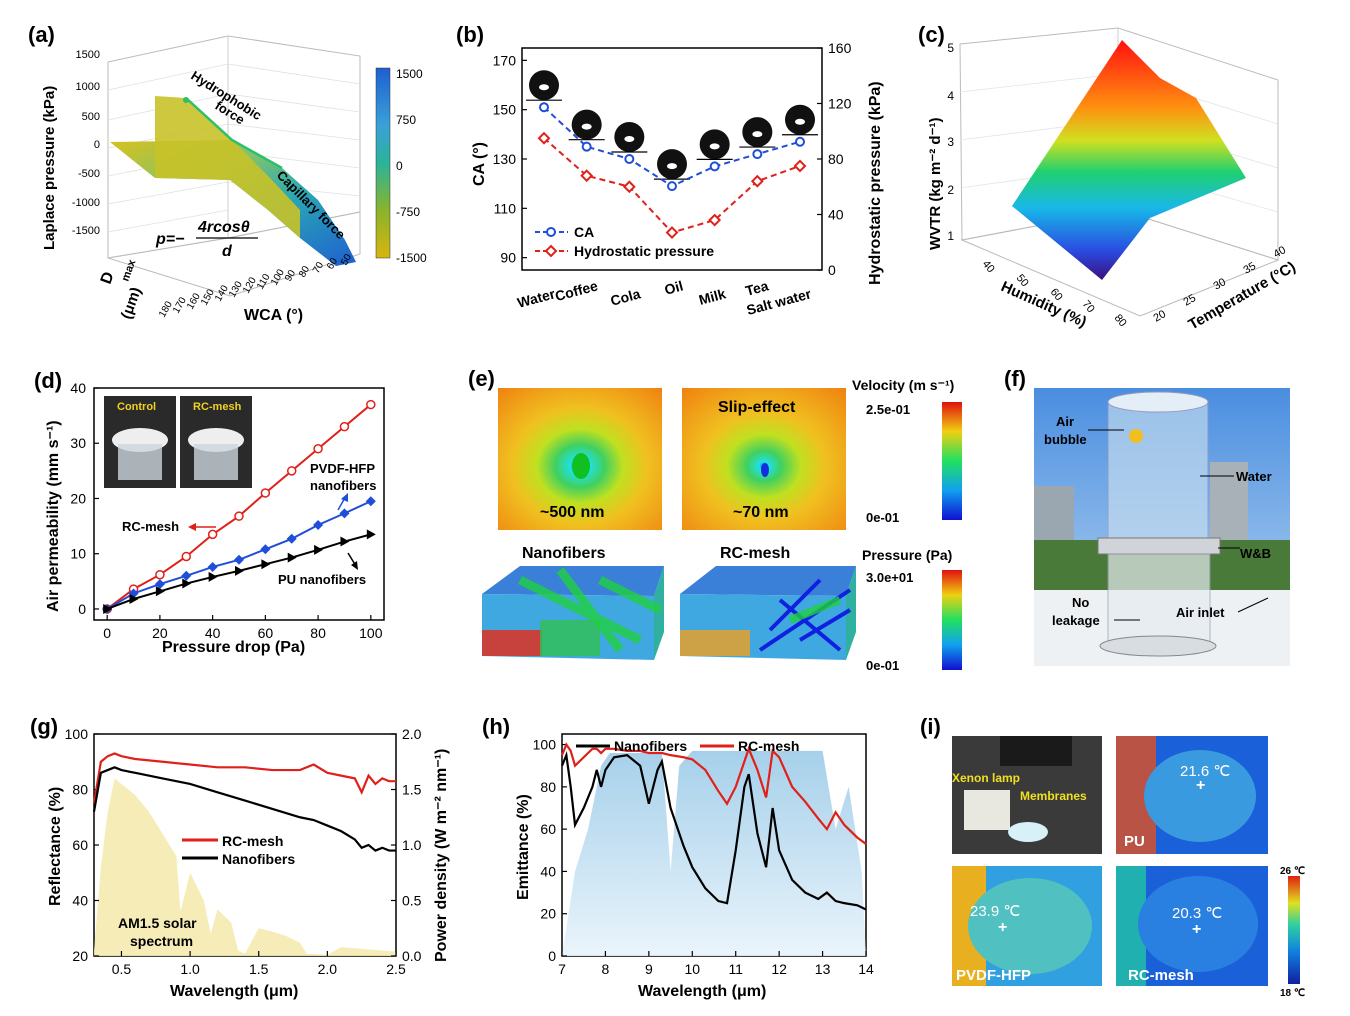 The width and height of the screenshot is (1350, 1016). I want to click on legend-g-nano: Nanofibers, so click(258, 859).